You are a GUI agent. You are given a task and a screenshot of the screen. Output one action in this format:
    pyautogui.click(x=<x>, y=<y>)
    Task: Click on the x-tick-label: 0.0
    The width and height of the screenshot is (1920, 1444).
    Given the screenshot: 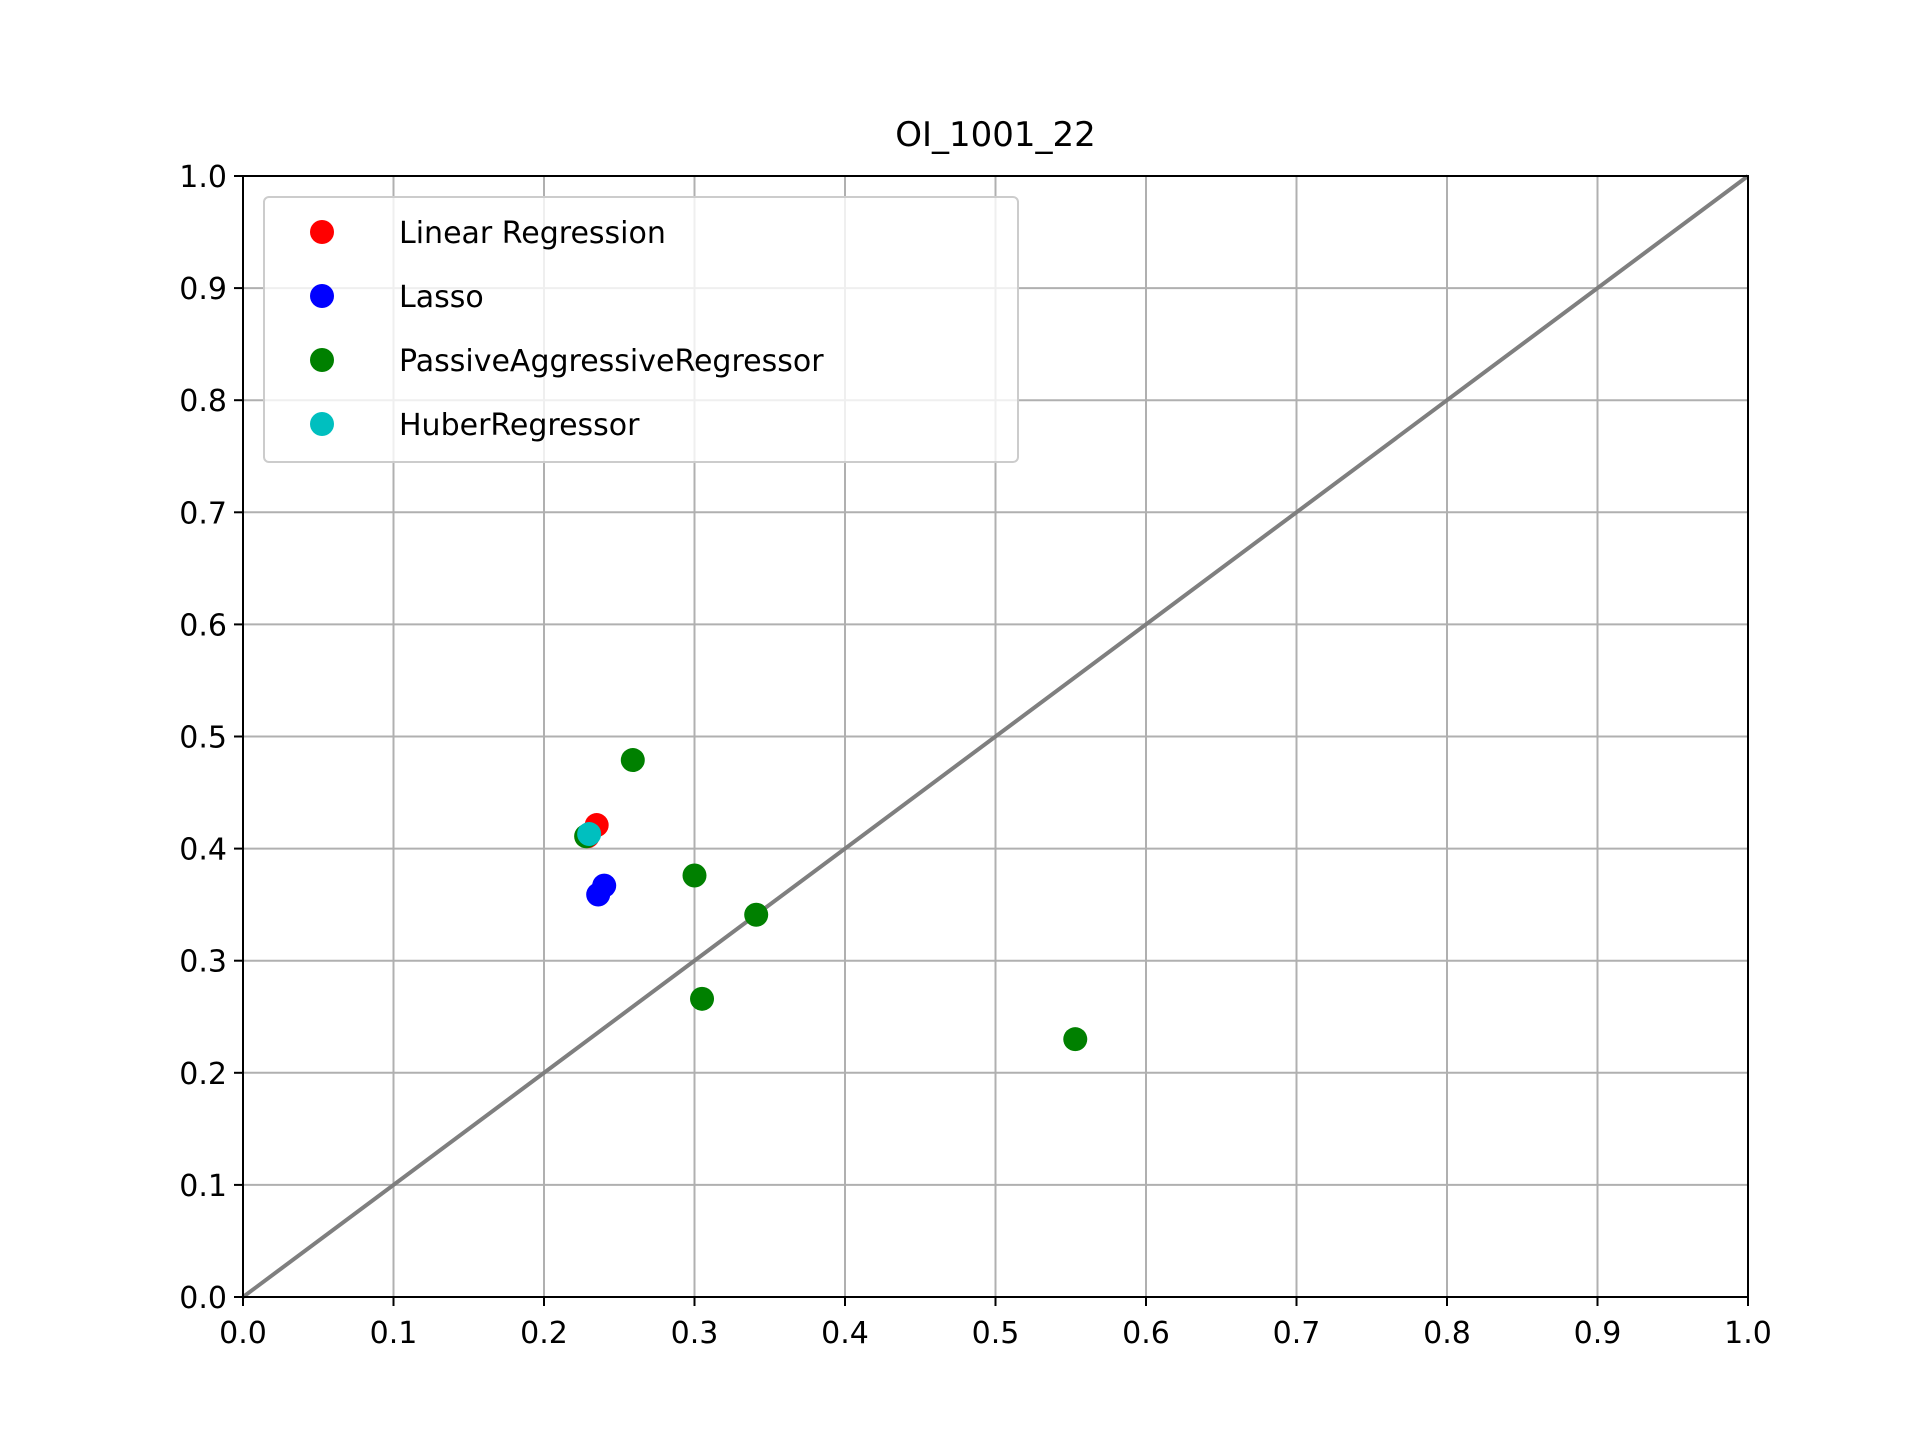 What is the action you would take?
    pyautogui.click(x=243, y=1333)
    